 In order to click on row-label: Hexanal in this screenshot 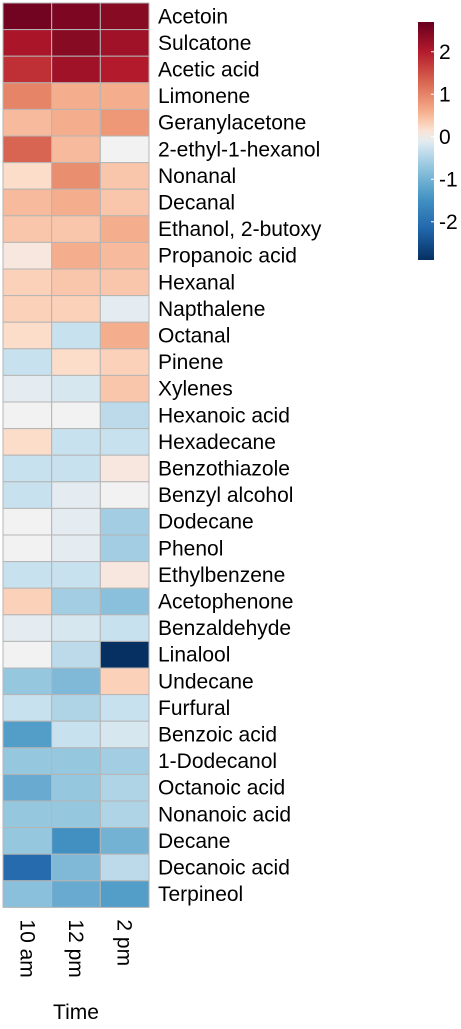, I will do `click(196, 282)`.